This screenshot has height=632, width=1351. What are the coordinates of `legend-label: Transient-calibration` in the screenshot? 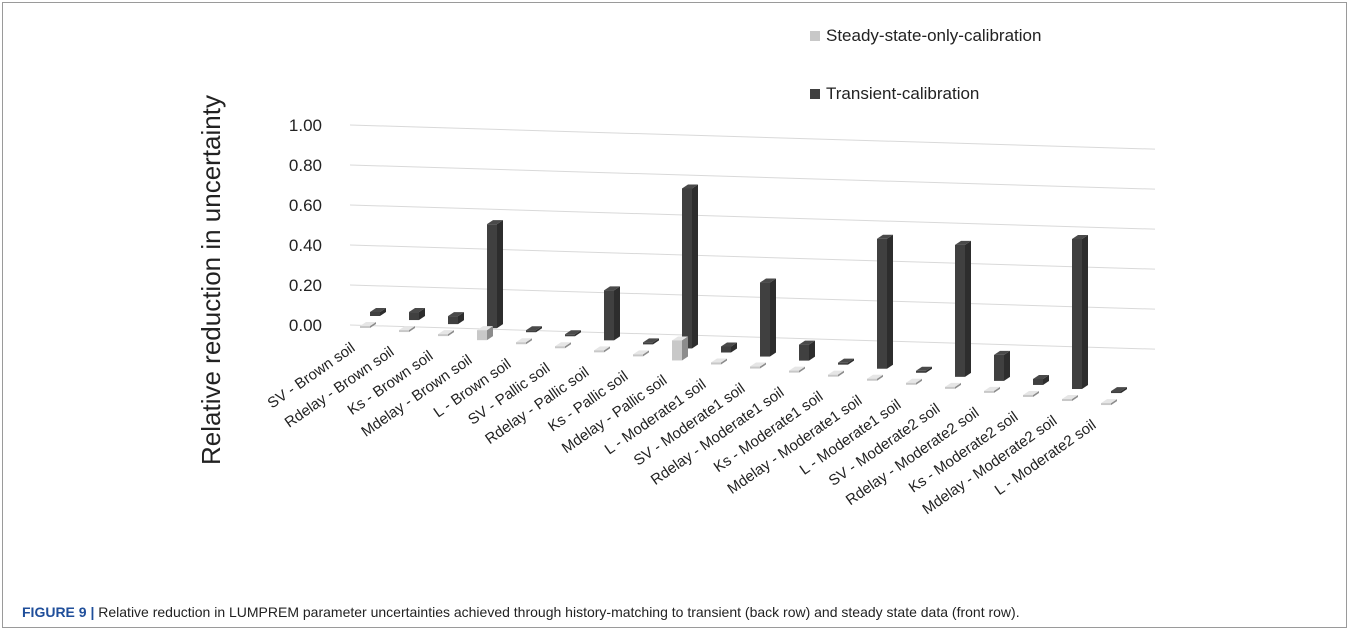 It's located at (902, 93).